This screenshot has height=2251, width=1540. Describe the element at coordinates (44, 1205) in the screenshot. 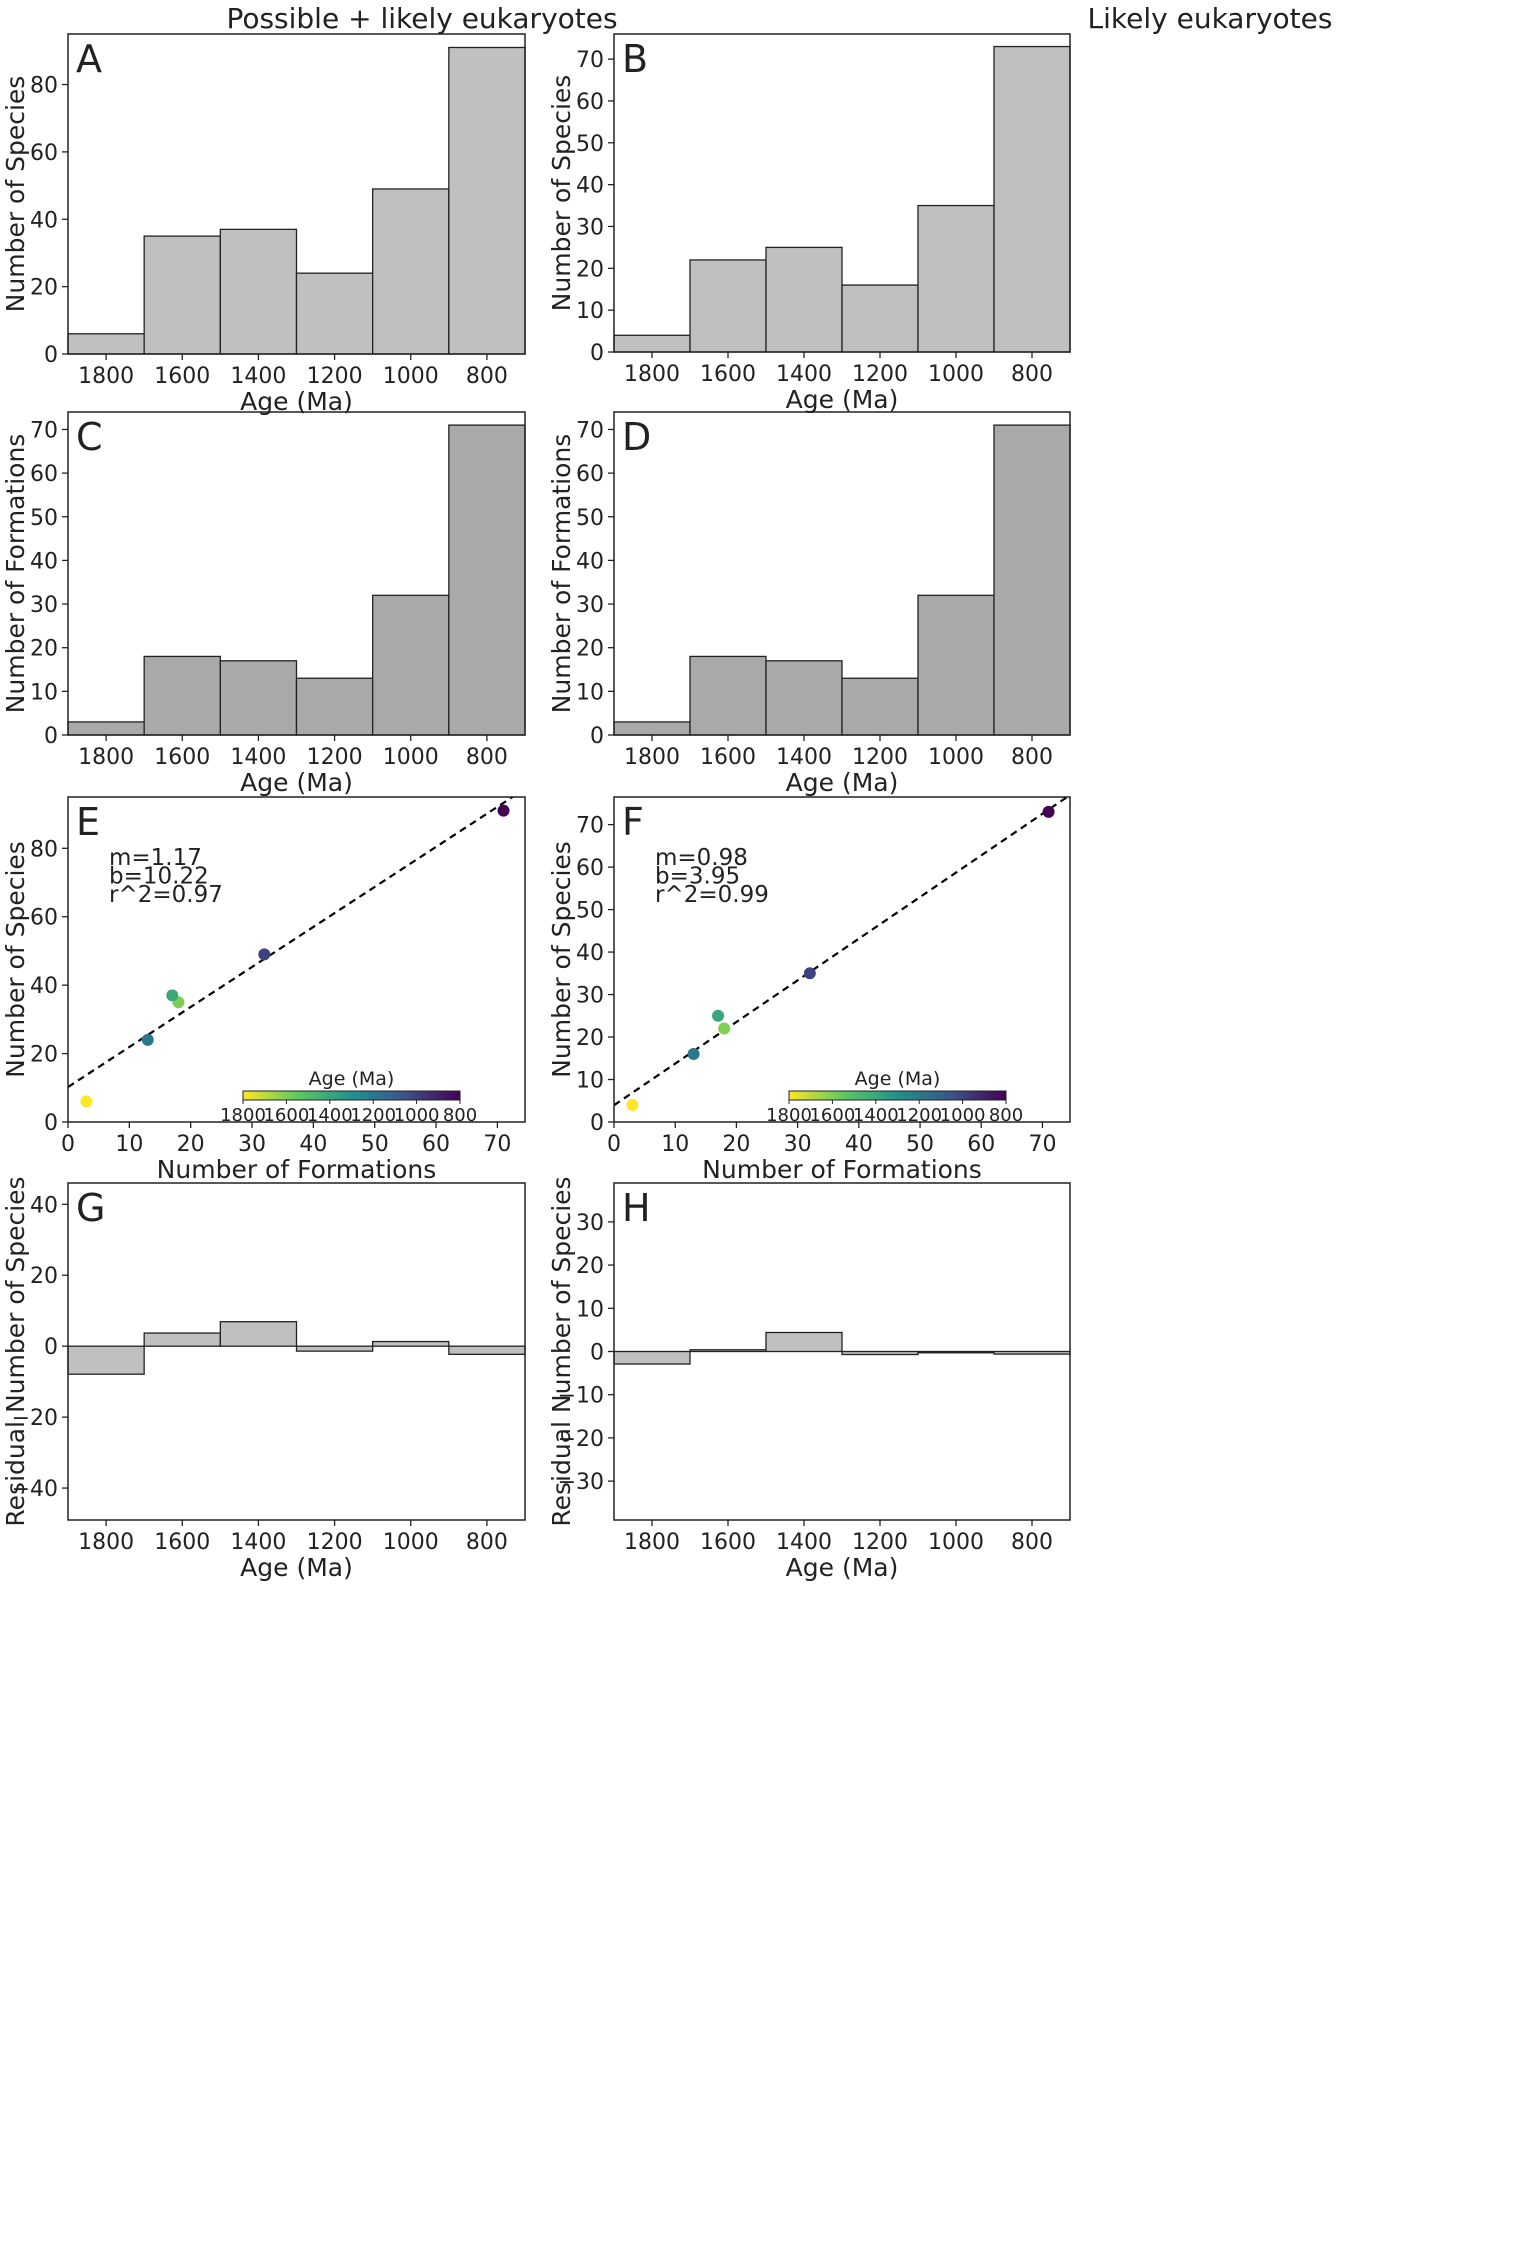

I see `y-tick-label: 40` at that location.